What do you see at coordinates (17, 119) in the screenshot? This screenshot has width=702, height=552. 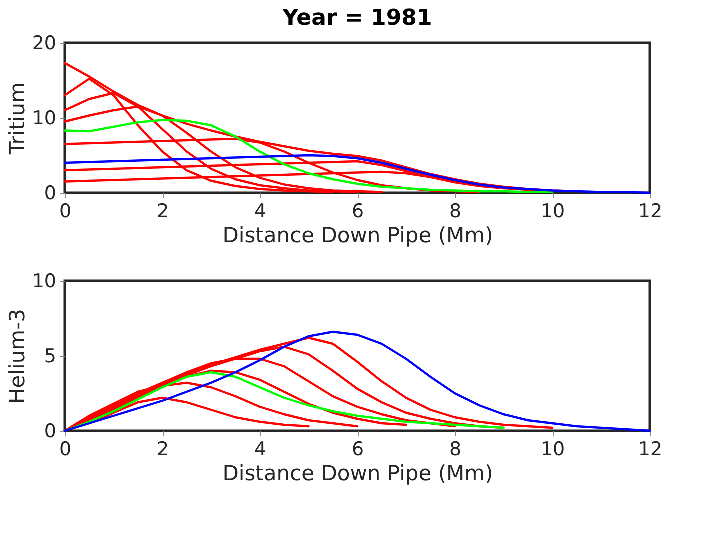 I see `y-axis-title: Tritium` at bounding box center [17, 119].